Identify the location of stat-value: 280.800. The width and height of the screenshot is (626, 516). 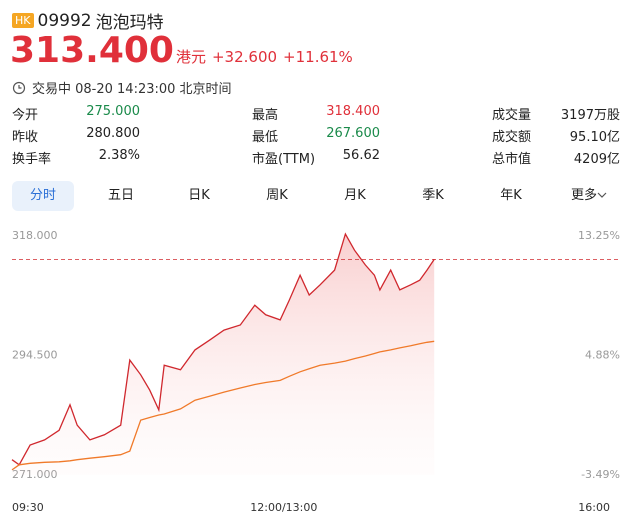
(113, 133).